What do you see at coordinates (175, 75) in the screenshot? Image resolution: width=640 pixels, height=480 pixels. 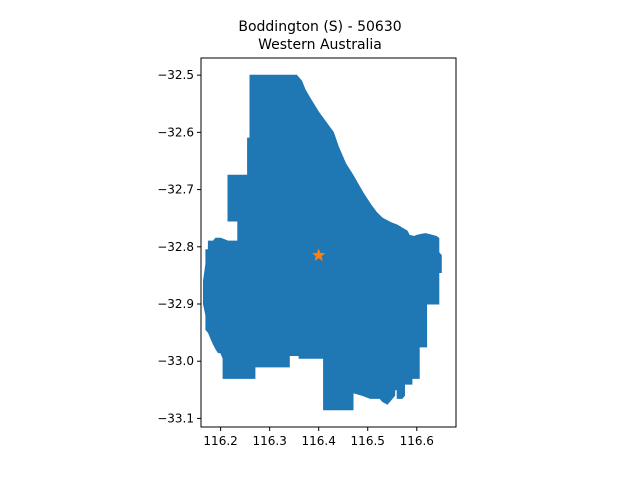 I see `y-tick-label: −32.5` at bounding box center [175, 75].